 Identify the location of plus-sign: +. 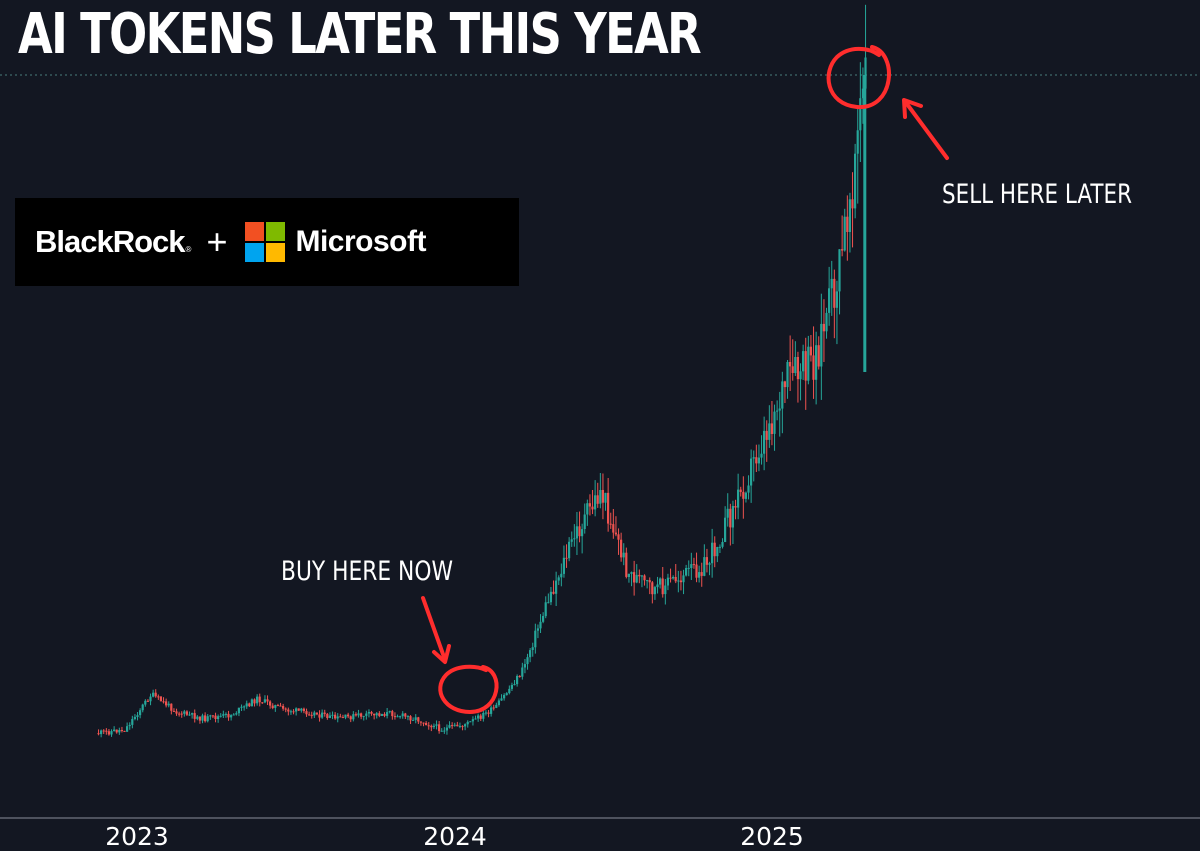
(217, 241).